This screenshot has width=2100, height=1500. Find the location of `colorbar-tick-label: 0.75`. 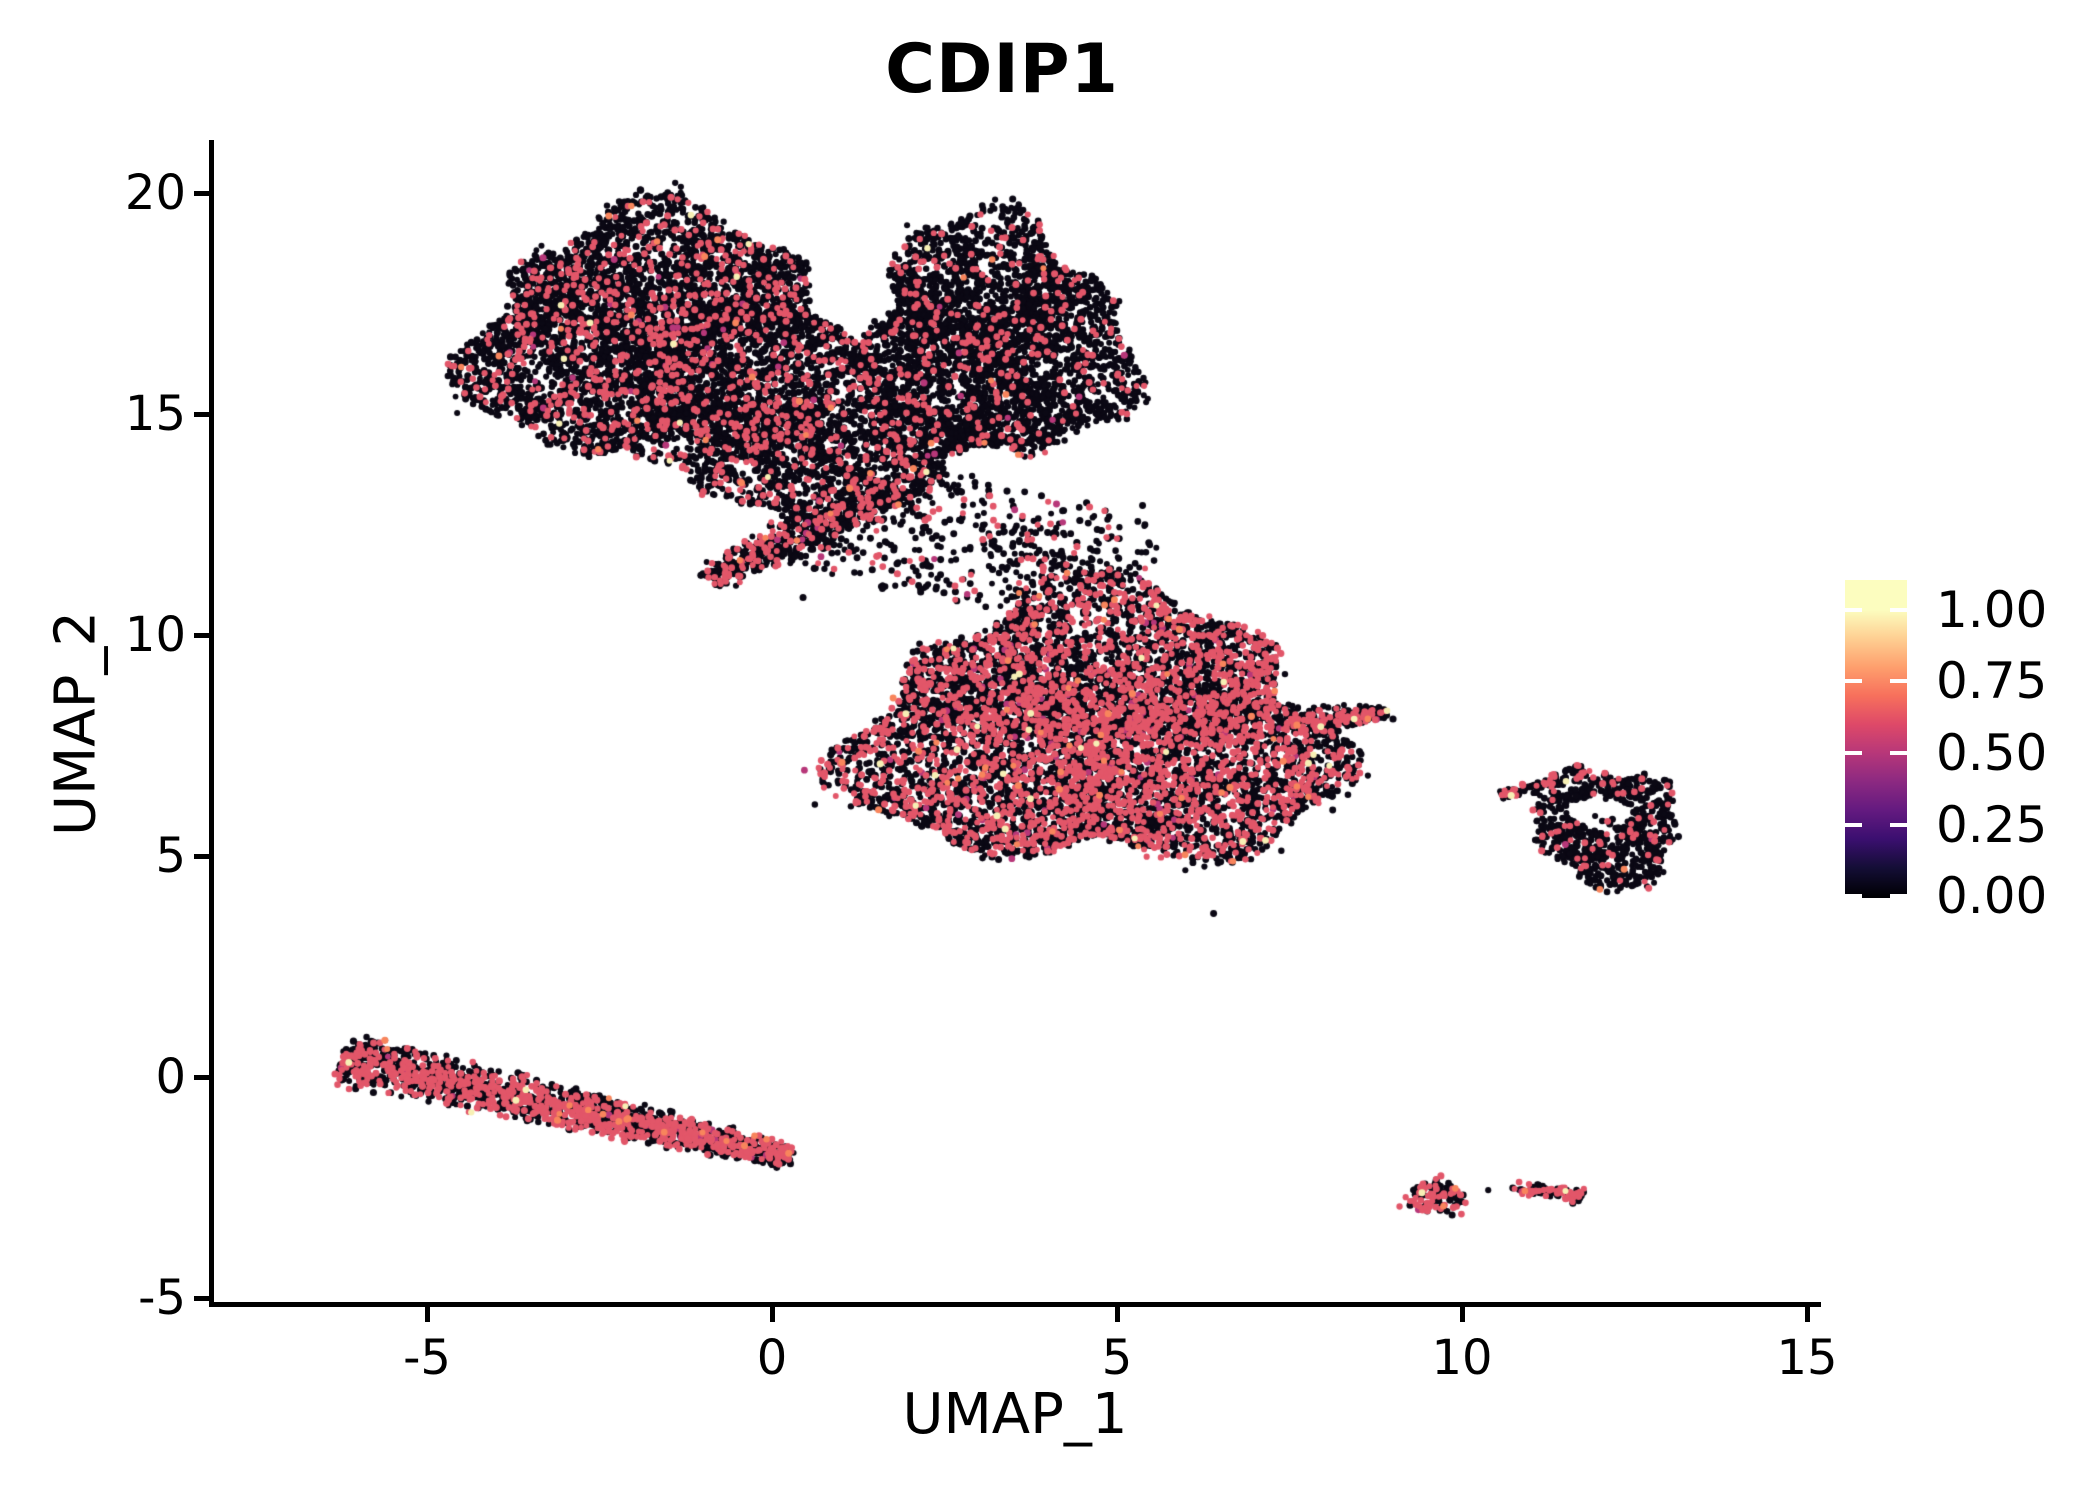

colorbar-tick-label: 0.75 is located at coordinates (1992, 681).